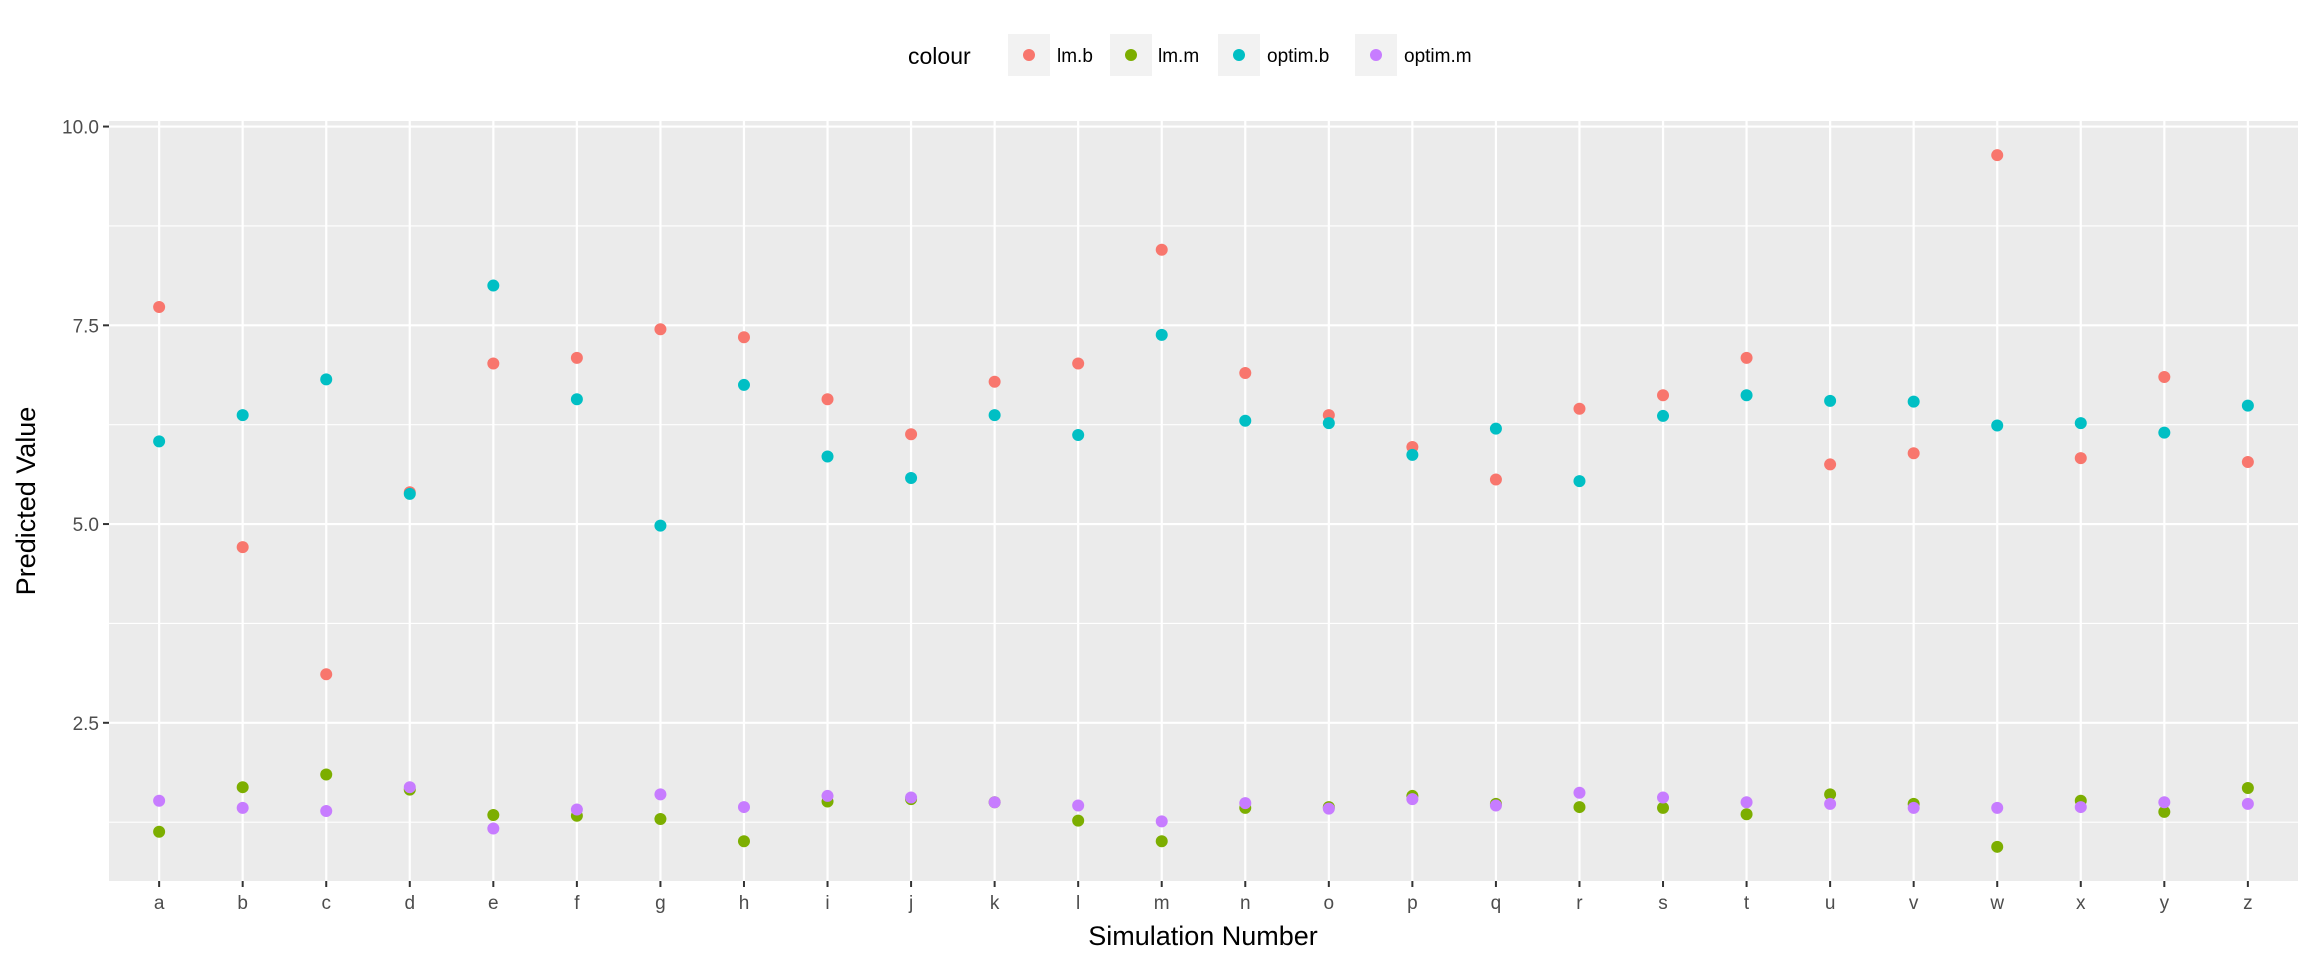  What do you see at coordinates (1245, 373) in the screenshot?
I see `point-lm-b-n` at bounding box center [1245, 373].